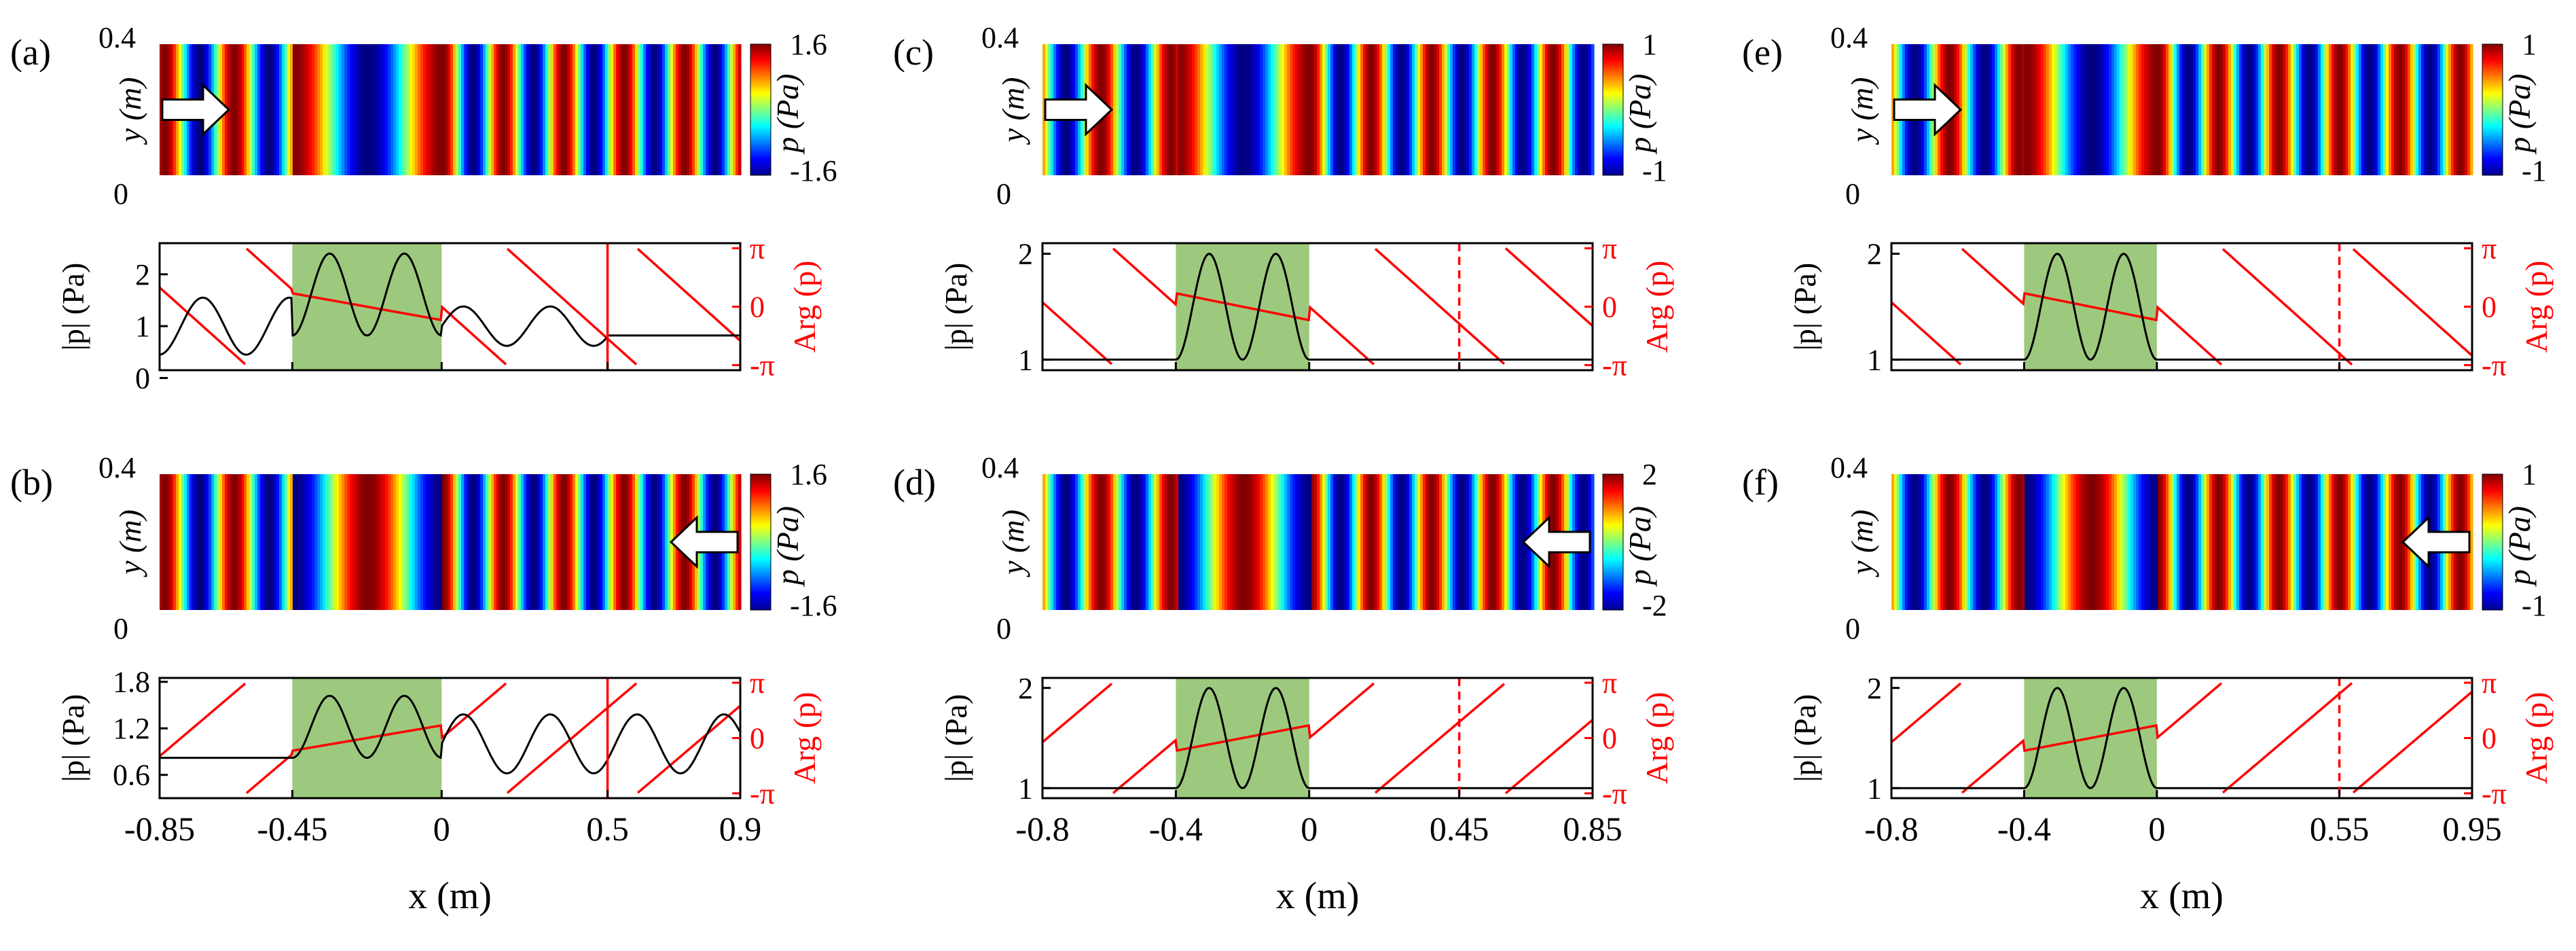 This screenshot has height=951, width=2576. What do you see at coordinates (131, 728) in the screenshot?
I see `amp-tick-label: 1.2` at bounding box center [131, 728].